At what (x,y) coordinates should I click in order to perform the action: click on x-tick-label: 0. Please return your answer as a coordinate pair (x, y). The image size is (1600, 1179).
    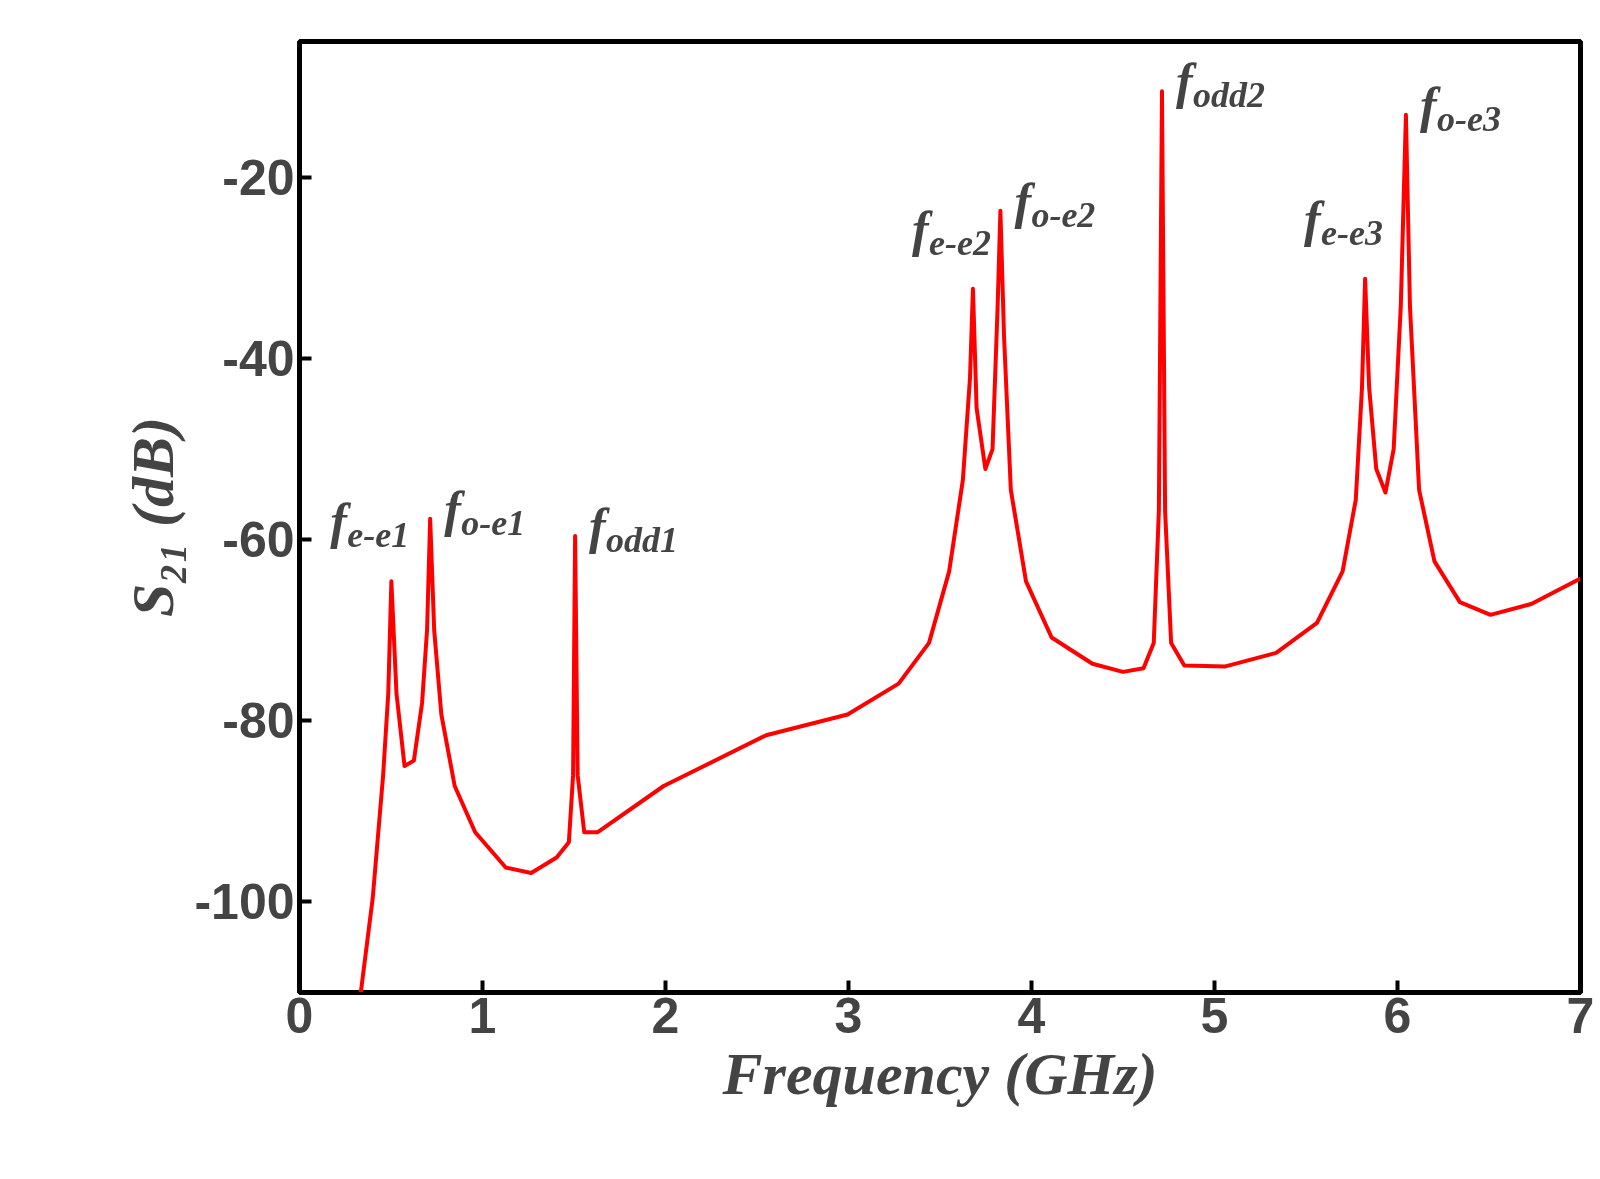
    Looking at the image, I should click on (299, 1015).